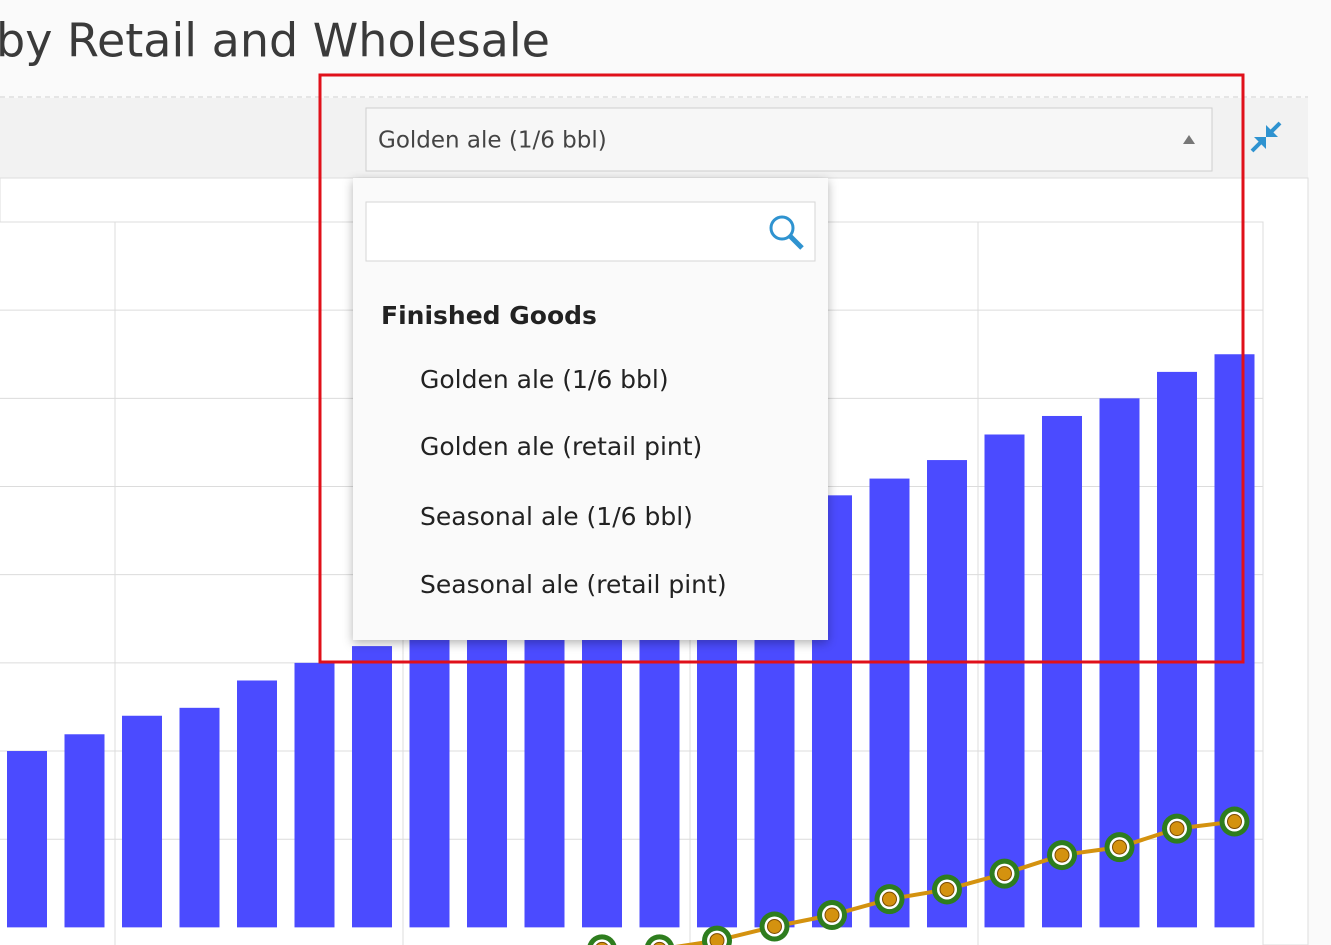 This screenshot has width=1331, height=945. Describe the element at coordinates (556, 516) in the screenshot. I see `option: Seasonal ale (1/6 bbl)` at that location.